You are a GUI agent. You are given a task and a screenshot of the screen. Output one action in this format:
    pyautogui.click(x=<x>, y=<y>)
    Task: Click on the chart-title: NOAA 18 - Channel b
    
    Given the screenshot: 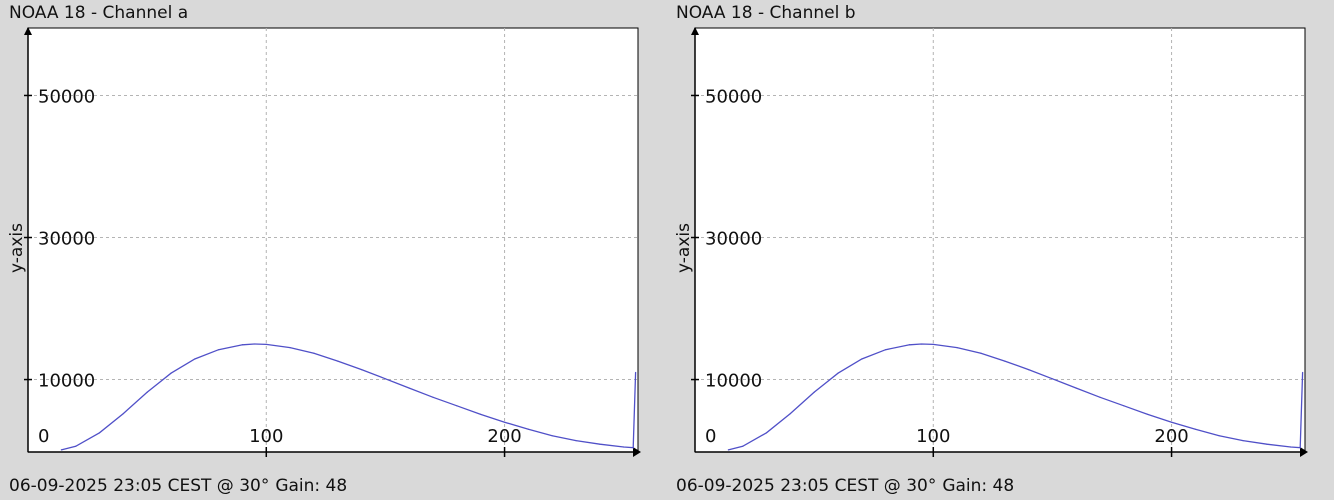 What is the action you would take?
    pyautogui.click(x=766, y=13)
    